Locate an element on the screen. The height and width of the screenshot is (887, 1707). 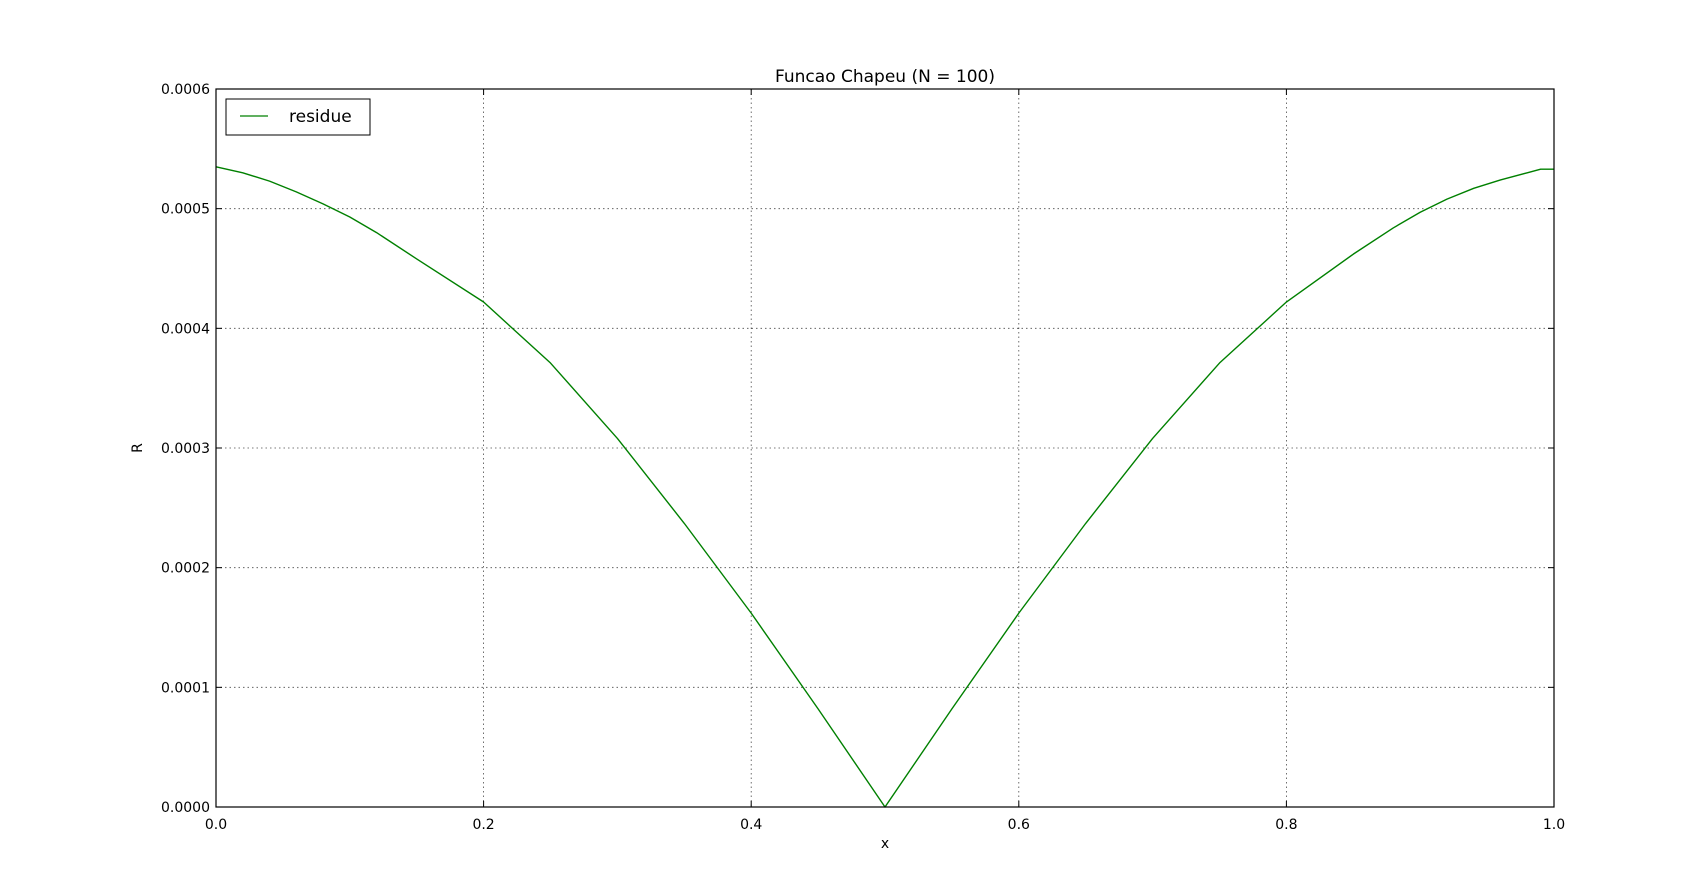
x-axis-label: x is located at coordinates (885, 844).